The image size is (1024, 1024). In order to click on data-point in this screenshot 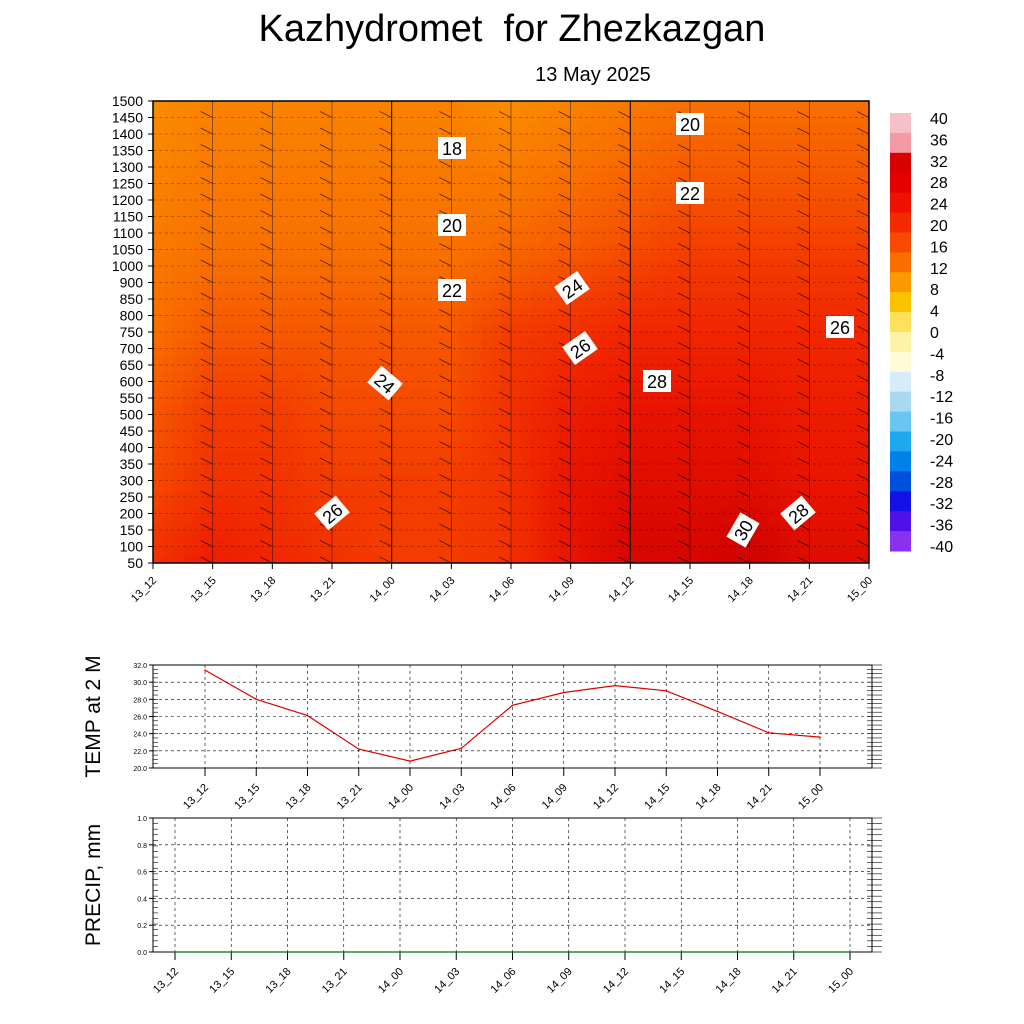, I will do `click(563, 692)`.